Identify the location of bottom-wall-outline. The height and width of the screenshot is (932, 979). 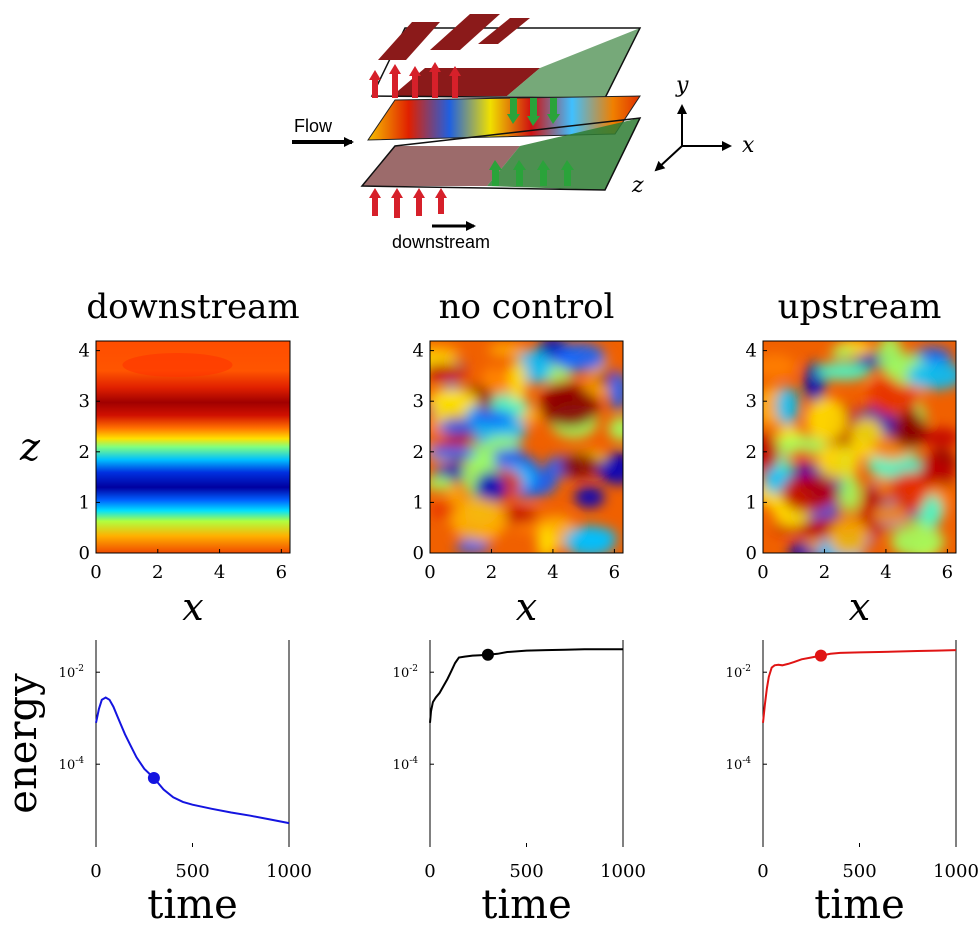
(501, 154).